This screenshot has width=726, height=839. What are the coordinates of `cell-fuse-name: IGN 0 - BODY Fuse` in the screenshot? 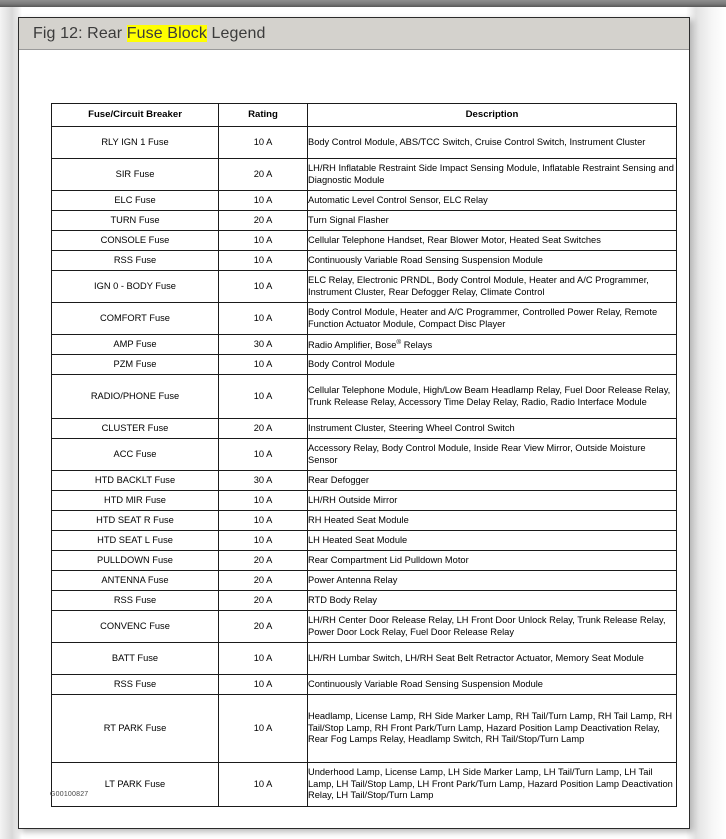 It's located at (135, 286).